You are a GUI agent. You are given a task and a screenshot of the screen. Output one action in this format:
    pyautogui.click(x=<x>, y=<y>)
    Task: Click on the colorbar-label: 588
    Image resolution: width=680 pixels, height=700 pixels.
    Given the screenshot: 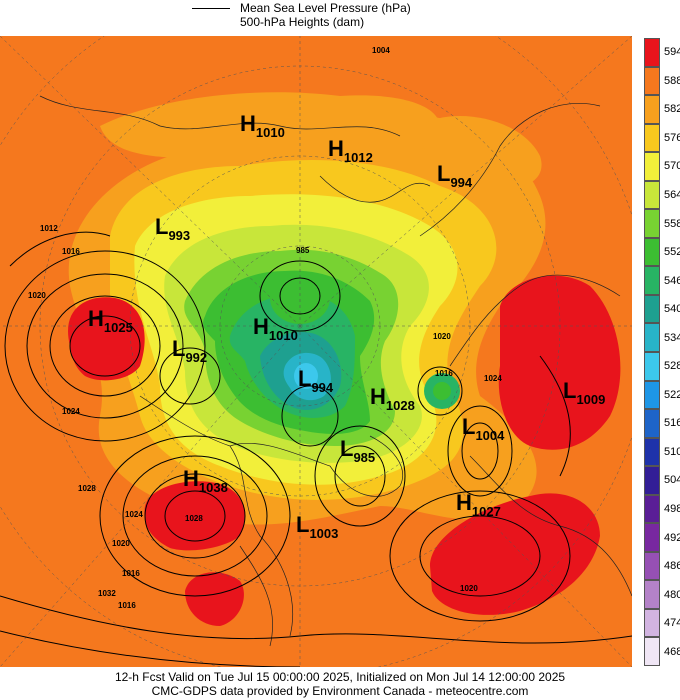 What is the action you would take?
    pyautogui.click(x=672, y=80)
    